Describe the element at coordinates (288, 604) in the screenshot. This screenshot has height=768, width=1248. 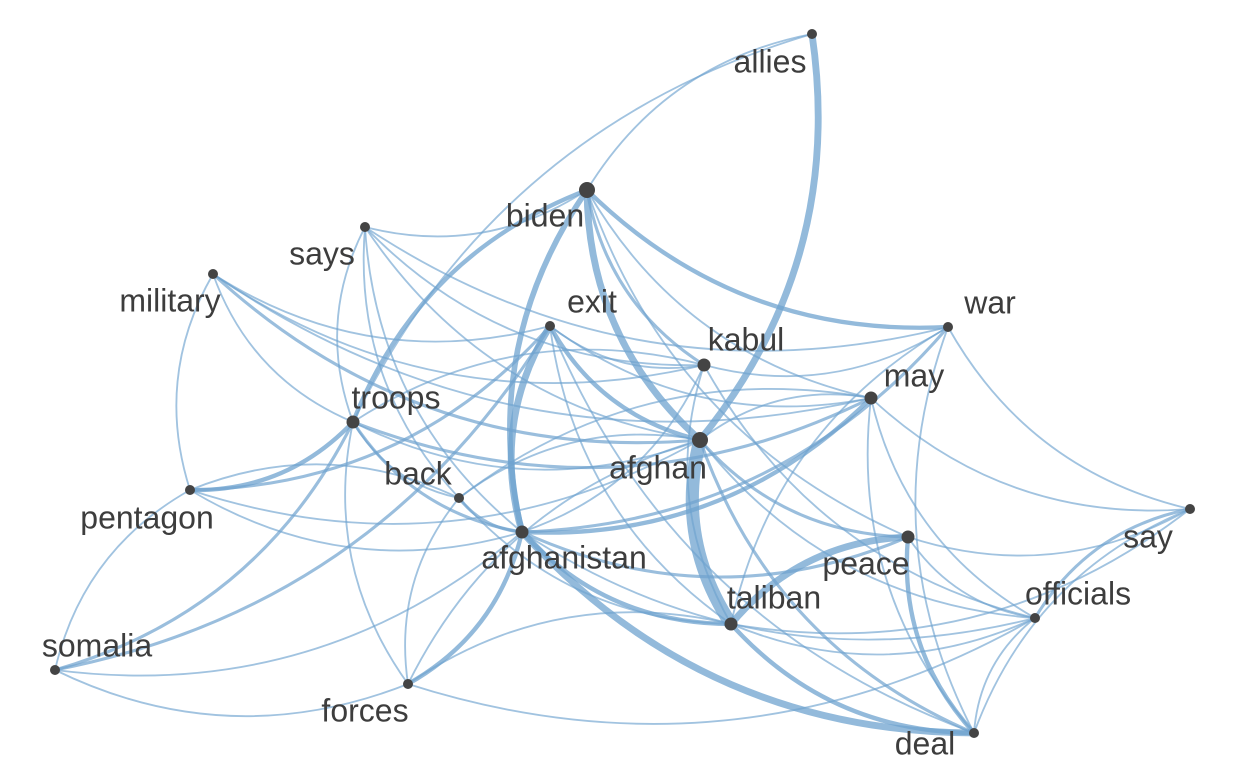
I see `edge-somalia-afghanistan` at that location.